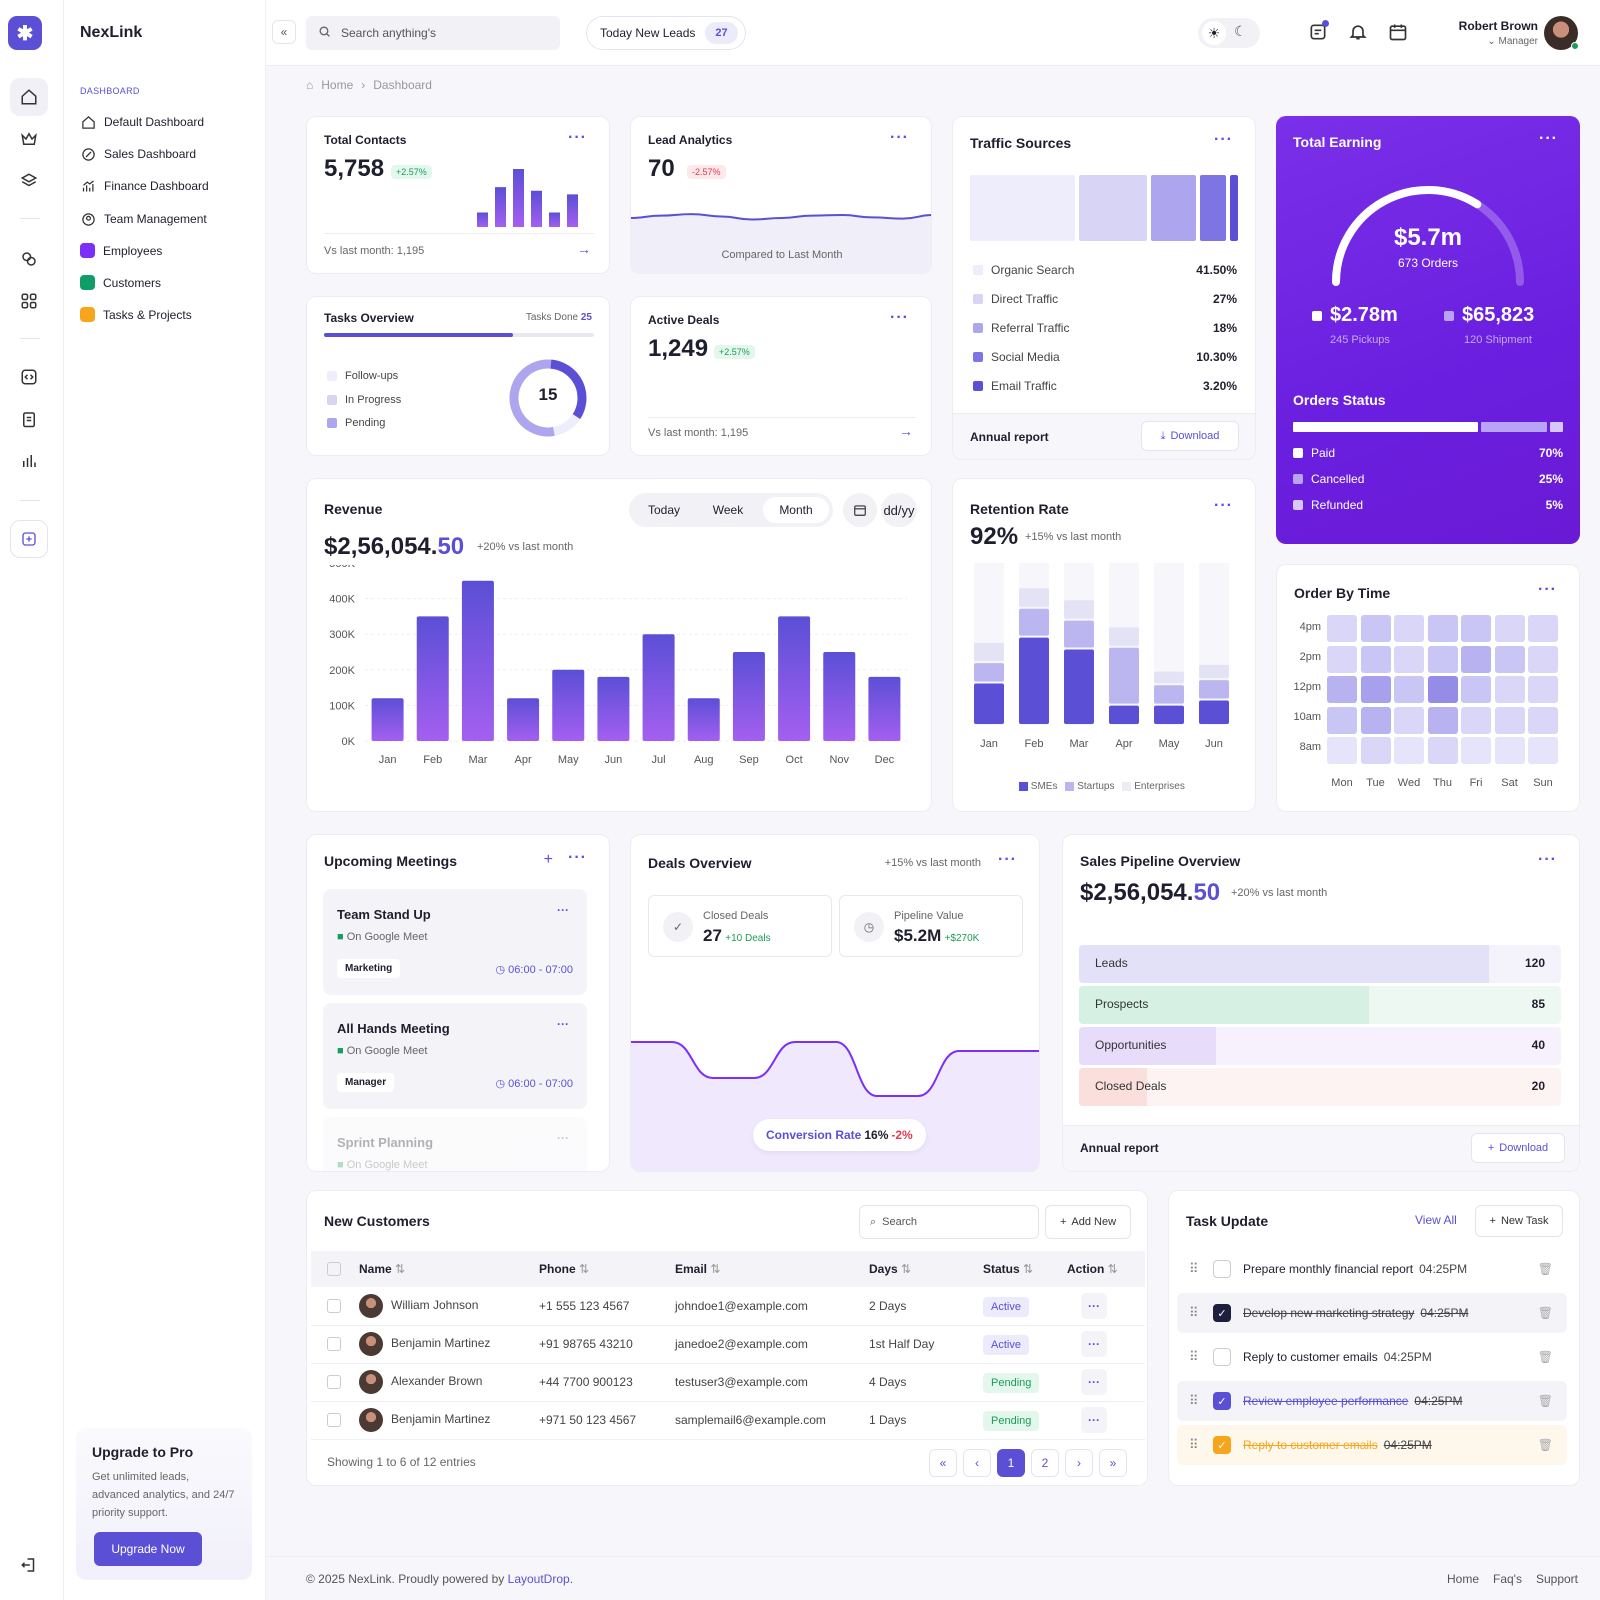  I want to click on footer-link-faqs: Faq's, so click(1507, 1579).